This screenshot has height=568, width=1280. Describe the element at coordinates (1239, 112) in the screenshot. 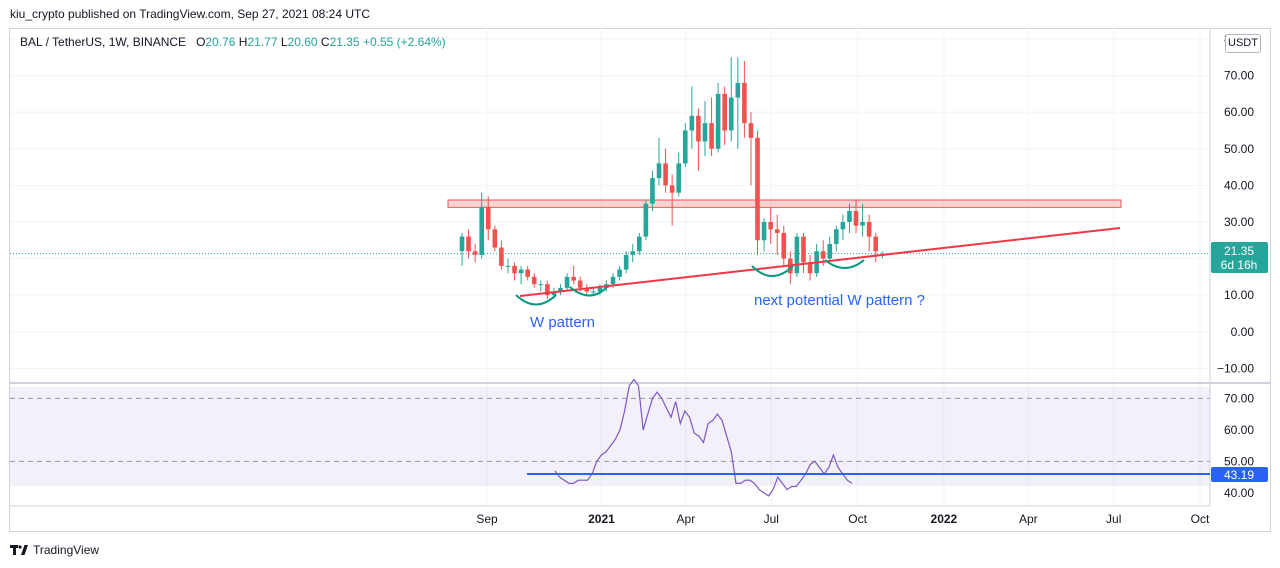

I see `price-tick-label: 60.00` at that location.